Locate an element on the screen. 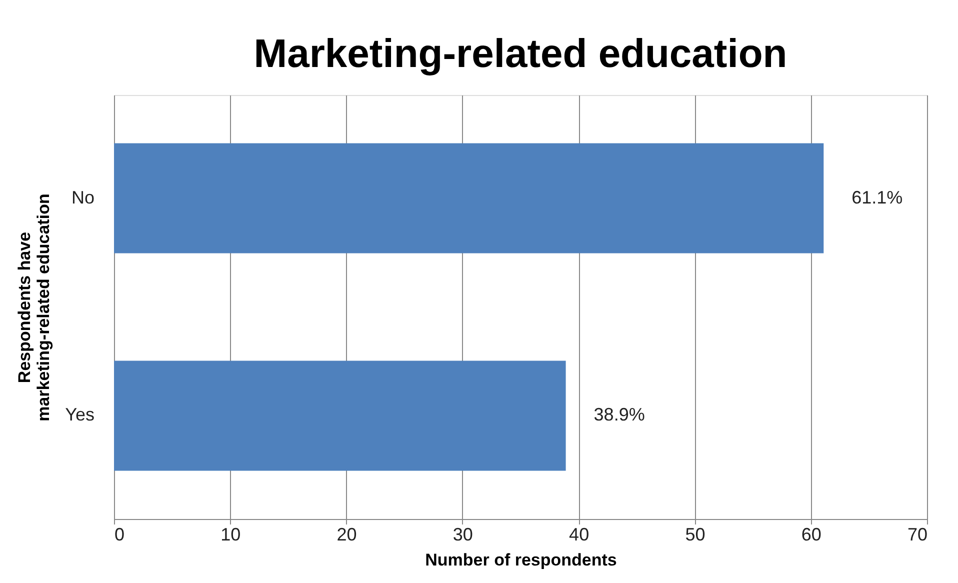  x-tick-label: 10 is located at coordinates (230, 534).